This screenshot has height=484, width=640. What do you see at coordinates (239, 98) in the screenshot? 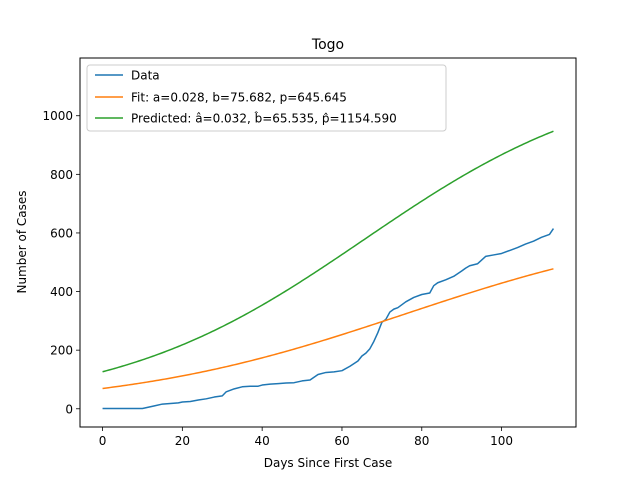
I see `legend-label-fit: Fit: a=0.028, b=75.682, p=645.645` at bounding box center [239, 98].